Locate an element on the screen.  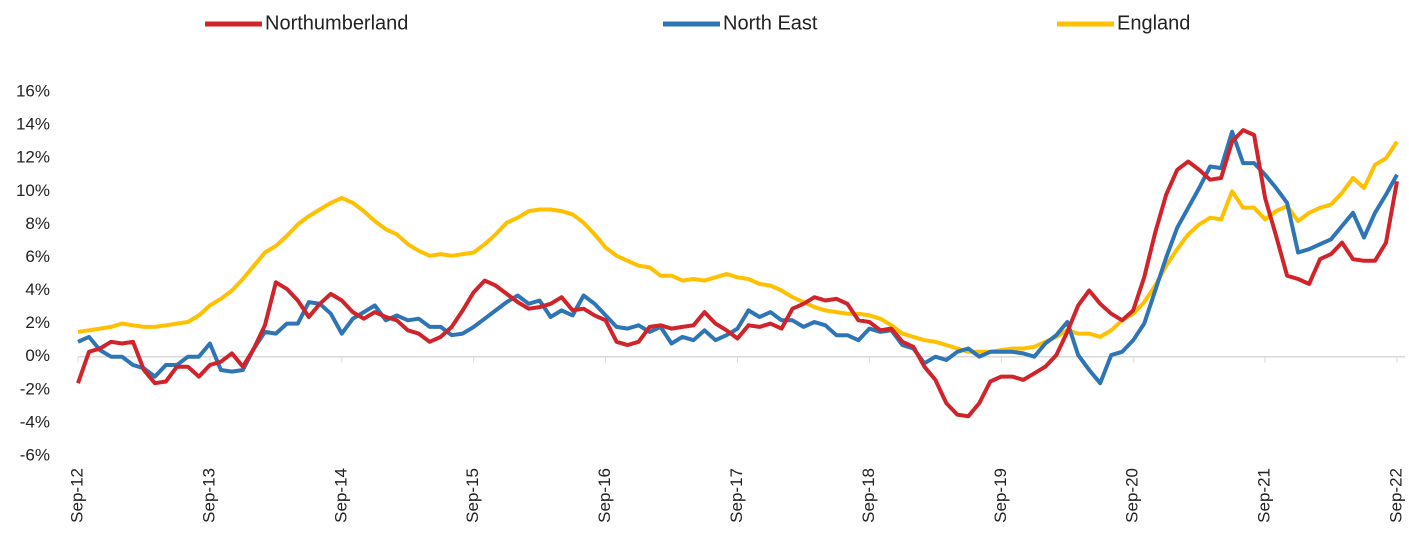
x-tick-label: Sep-21 is located at coordinates (1264, 495).